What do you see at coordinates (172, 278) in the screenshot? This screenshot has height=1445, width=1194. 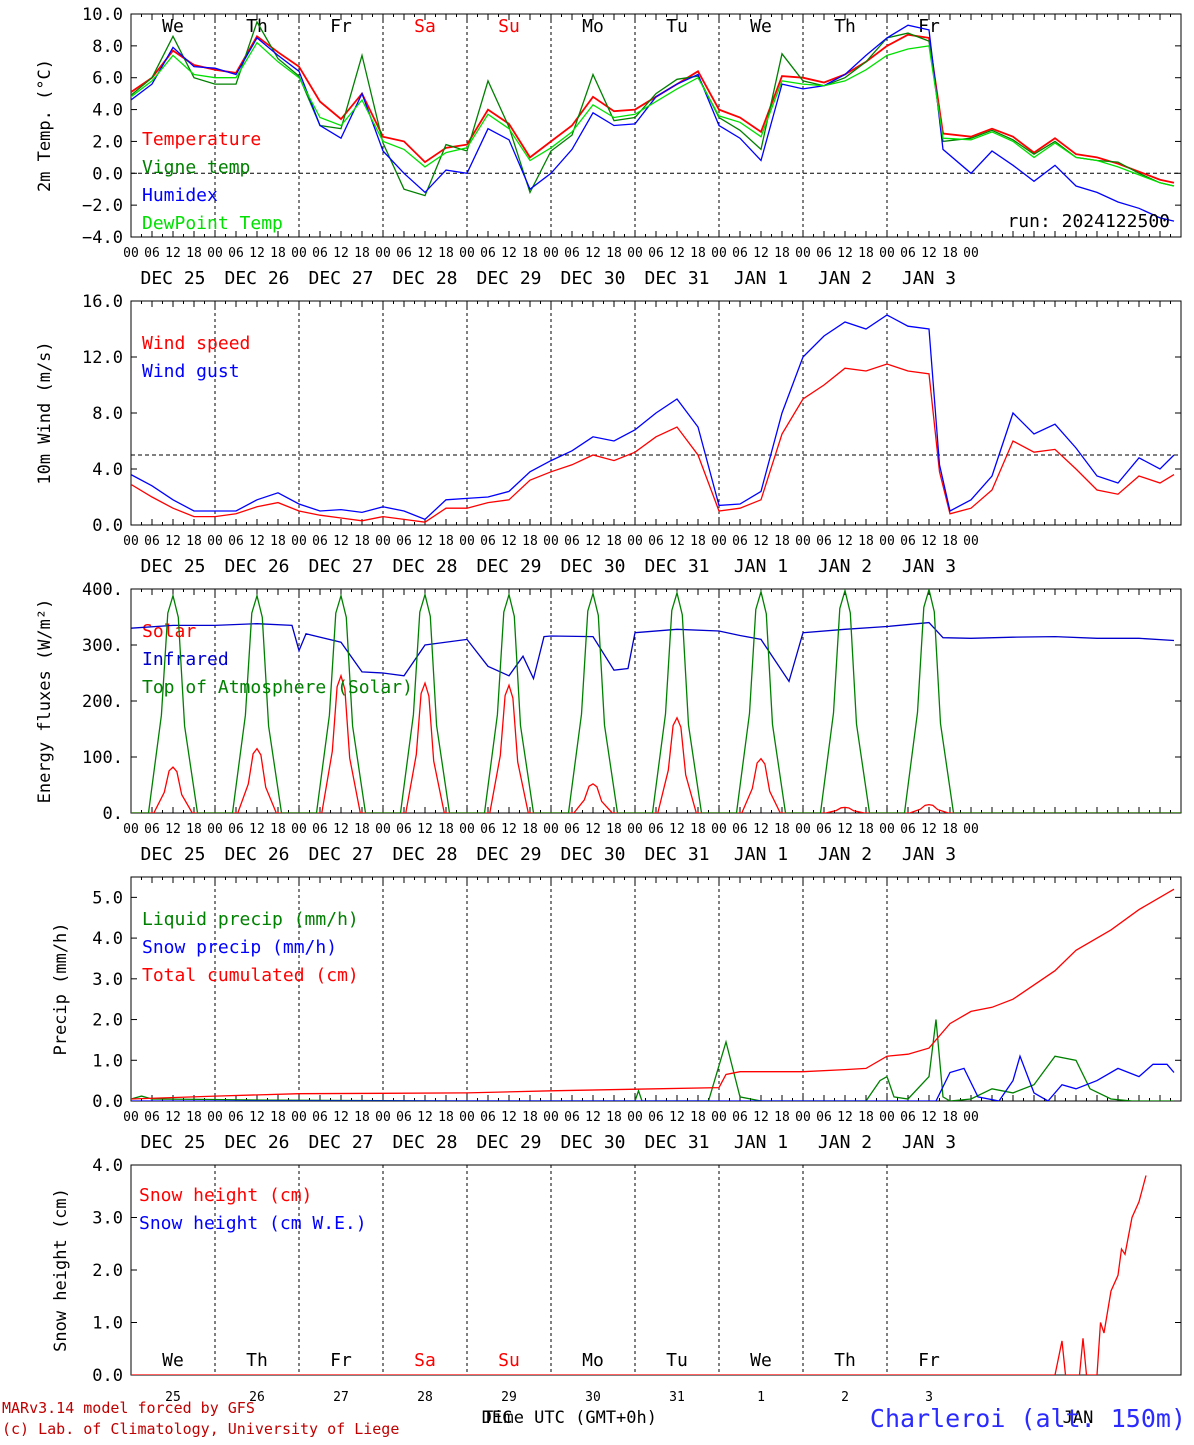 I see `x-day-label: DEC 25` at bounding box center [172, 278].